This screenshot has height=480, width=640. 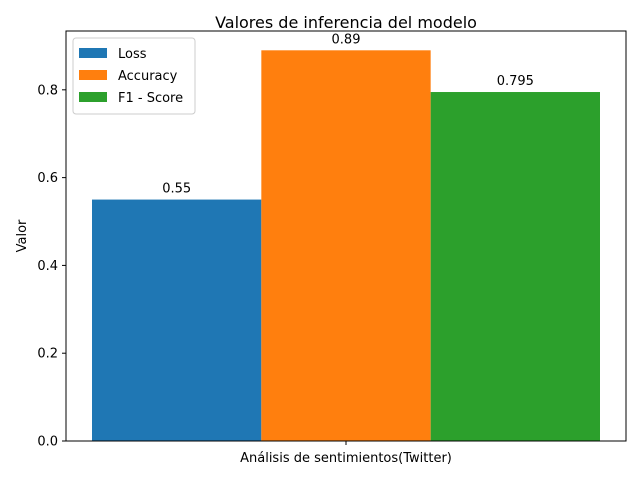 I want to click on y-tick-label: 0.4, so click(x=47, y=266).